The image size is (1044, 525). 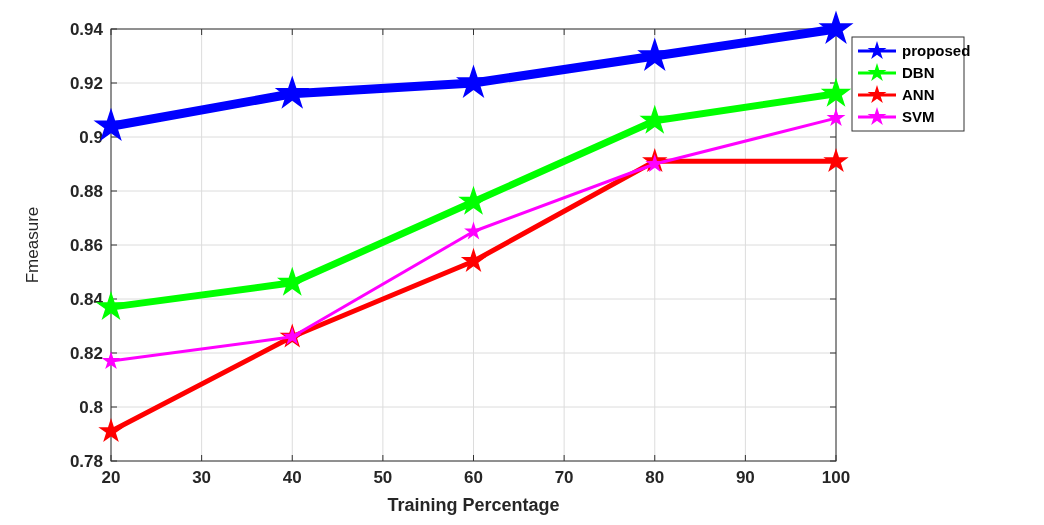 I want to click on legend-label: DBN, so click(x=918, y=73).